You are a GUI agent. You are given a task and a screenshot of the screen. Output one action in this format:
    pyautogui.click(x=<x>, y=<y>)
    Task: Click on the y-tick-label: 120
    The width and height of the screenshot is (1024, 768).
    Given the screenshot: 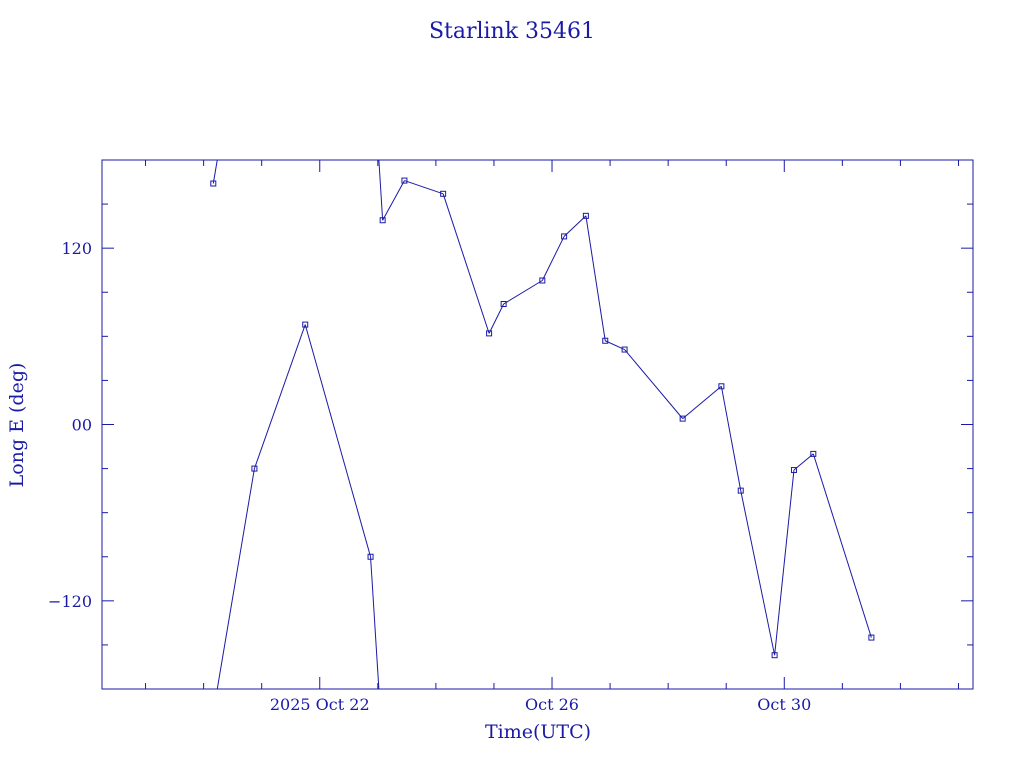 What is the action you would take?
    pyautogui.click(x=76, y=248)
    